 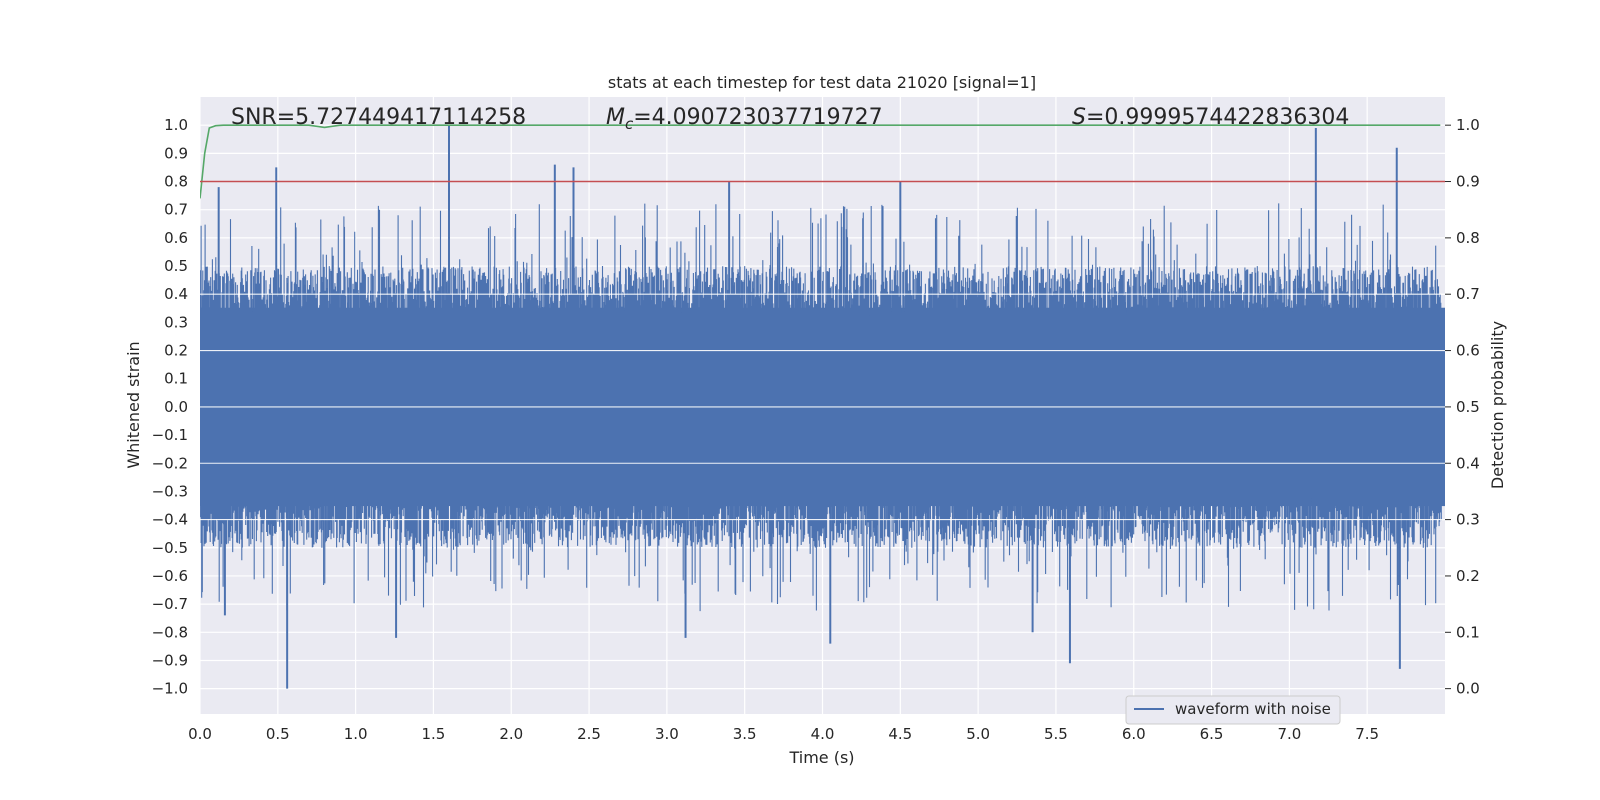 What do you see at coordinates (821, 757) in the screenshot?
I see `x-axis-label: Time (s)` at bounding box center [821, 757].